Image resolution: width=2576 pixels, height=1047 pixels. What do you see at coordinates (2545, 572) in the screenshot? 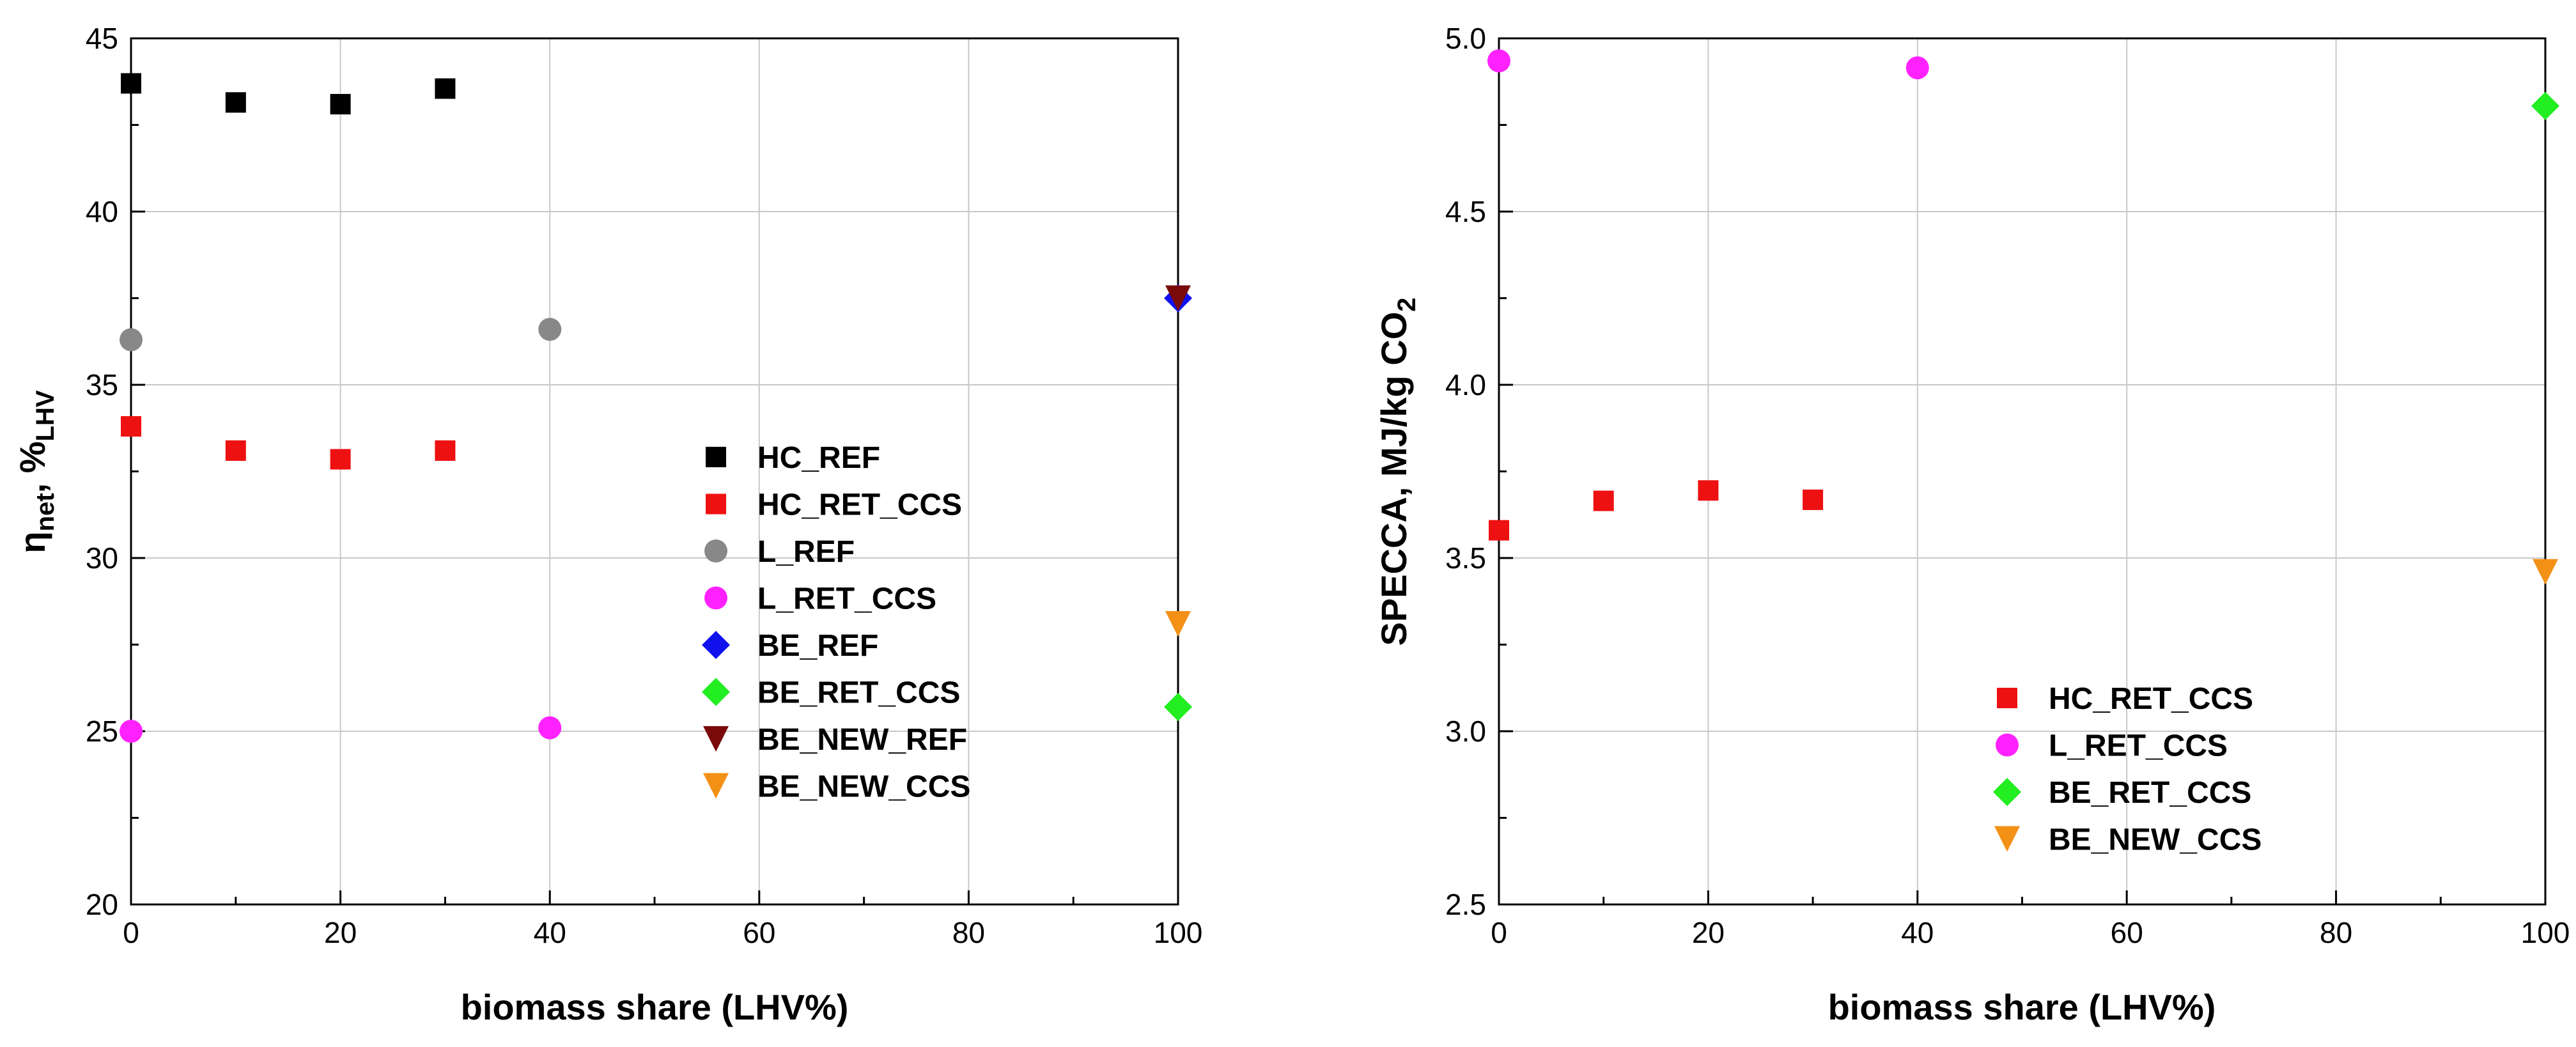
I see `specca-point-be-new-ccs` at bounding box center [2545, 572].